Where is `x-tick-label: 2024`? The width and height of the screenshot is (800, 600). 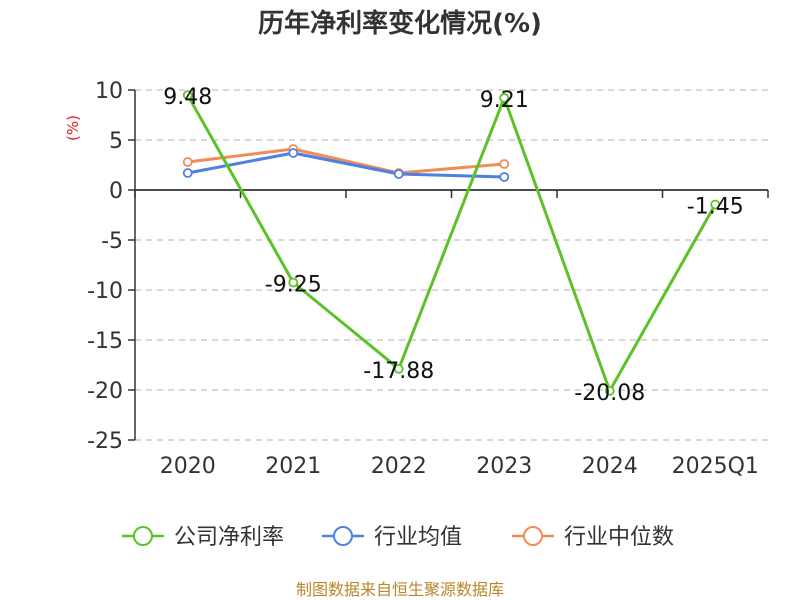 x-tick-label: 2024 is located at coordinates (610, 466).